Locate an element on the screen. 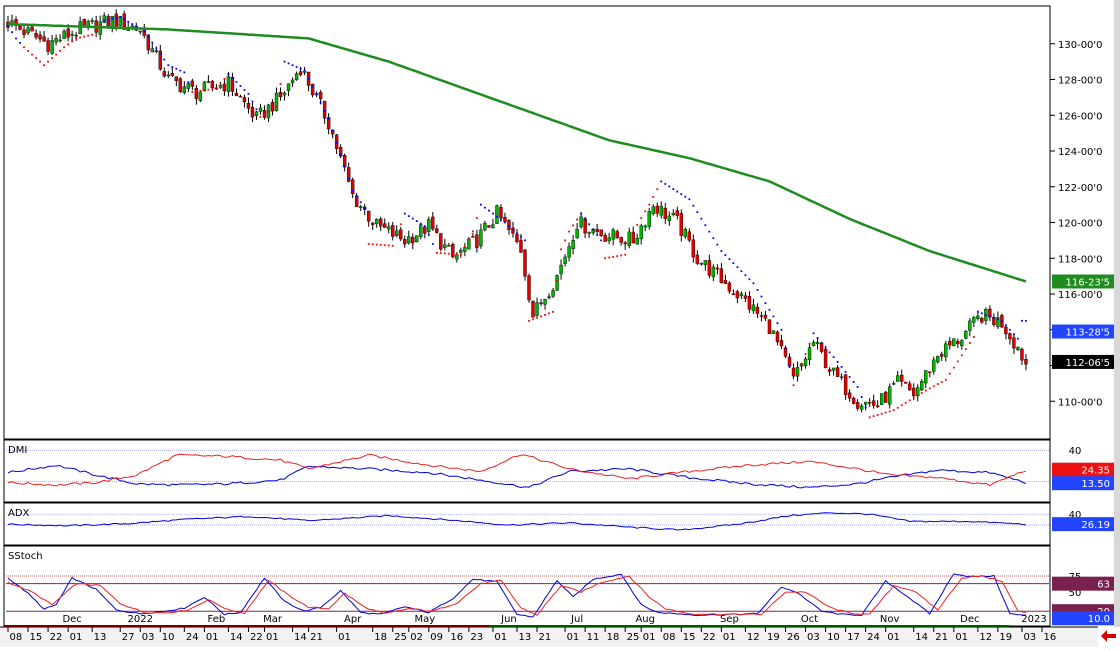 Image resolution: width=1120 pixels, height=651 pixels. x-axis-tick-label: 09 is located at coordinates (436, 637).